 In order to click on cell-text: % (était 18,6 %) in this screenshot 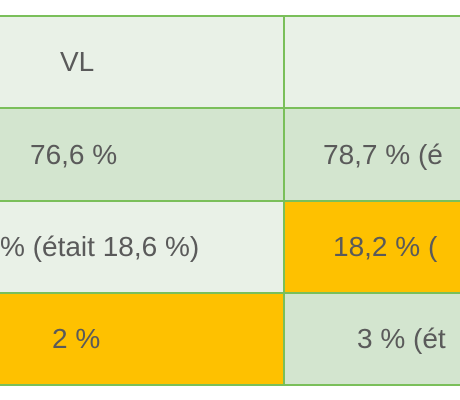, I will do `click(100, 246)`.